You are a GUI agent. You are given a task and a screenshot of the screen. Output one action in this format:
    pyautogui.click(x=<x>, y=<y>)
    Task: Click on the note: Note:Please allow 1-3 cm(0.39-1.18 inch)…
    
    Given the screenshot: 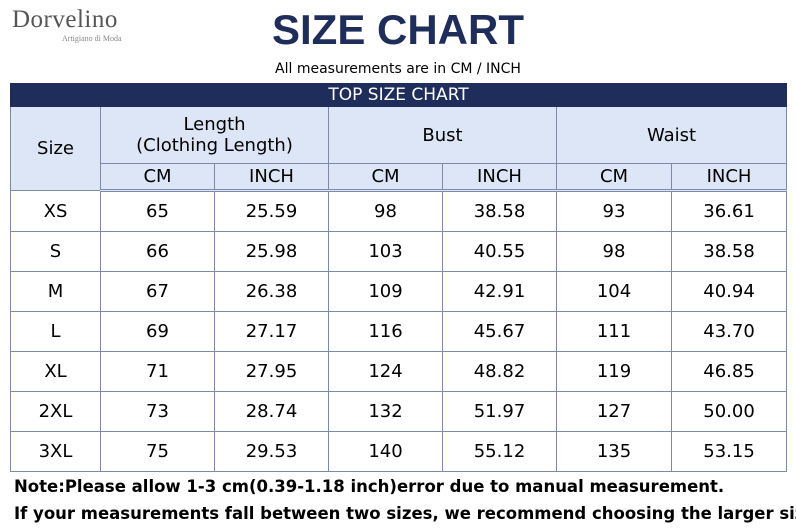 What is the action you would take?
    pyautogui.click(x=369, y=486)
    